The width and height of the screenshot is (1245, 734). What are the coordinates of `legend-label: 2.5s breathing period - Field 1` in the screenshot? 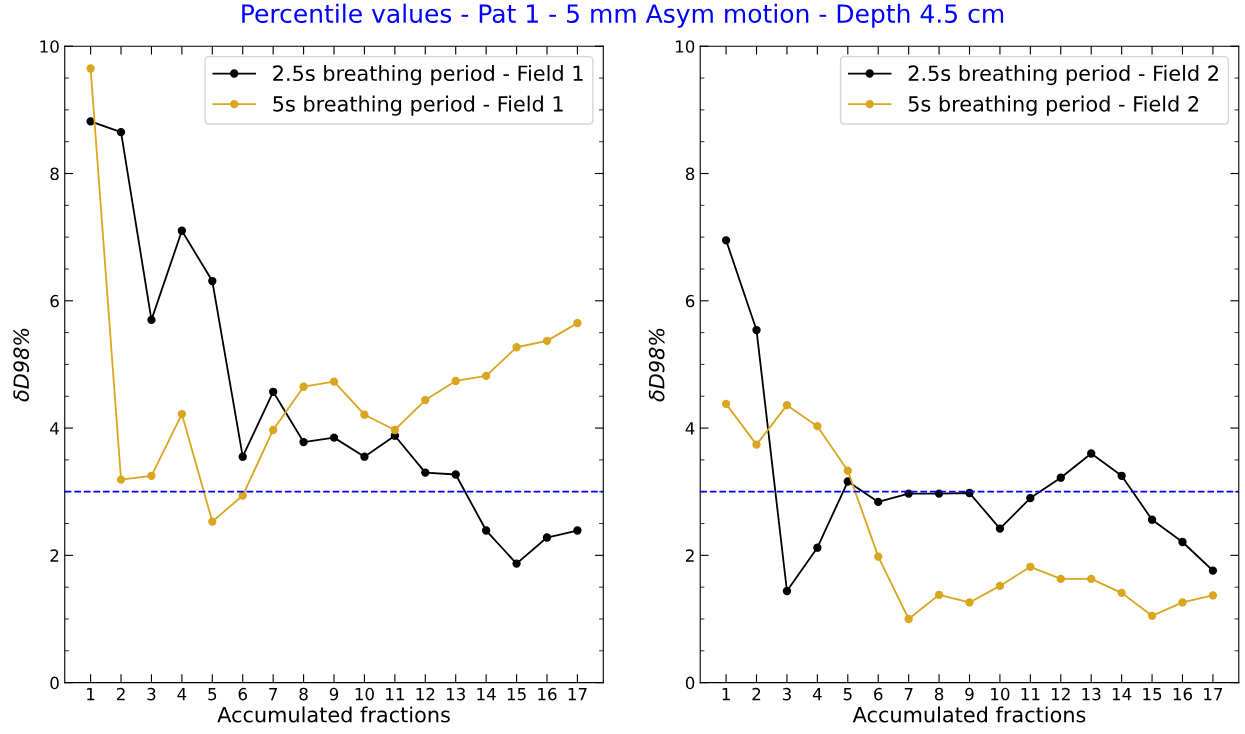 It's located at (428, 75).